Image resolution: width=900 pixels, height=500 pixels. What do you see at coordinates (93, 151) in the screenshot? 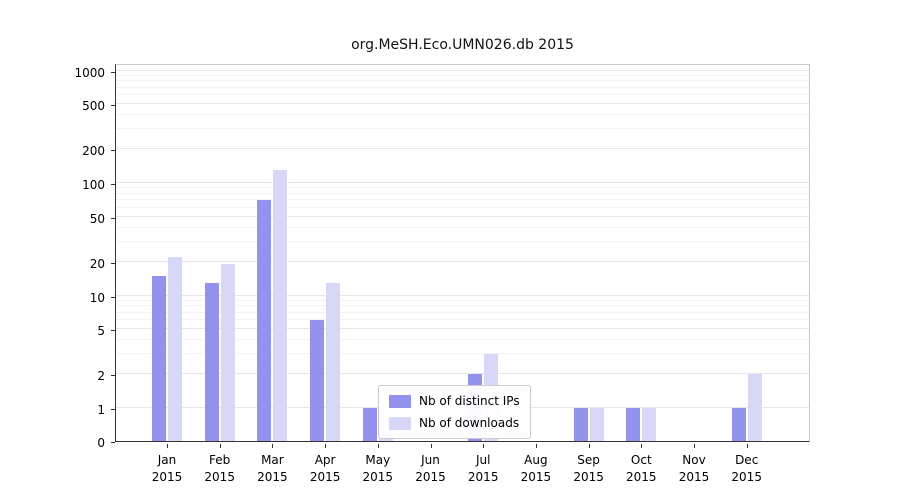
I see `y-tick-label: 200` at bounding box center [93, 151].